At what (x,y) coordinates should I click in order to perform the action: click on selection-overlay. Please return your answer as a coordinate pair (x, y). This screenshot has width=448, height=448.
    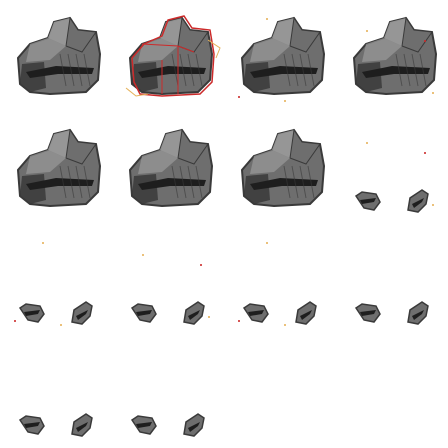
    Looking at the image, I should click on (173, 56).